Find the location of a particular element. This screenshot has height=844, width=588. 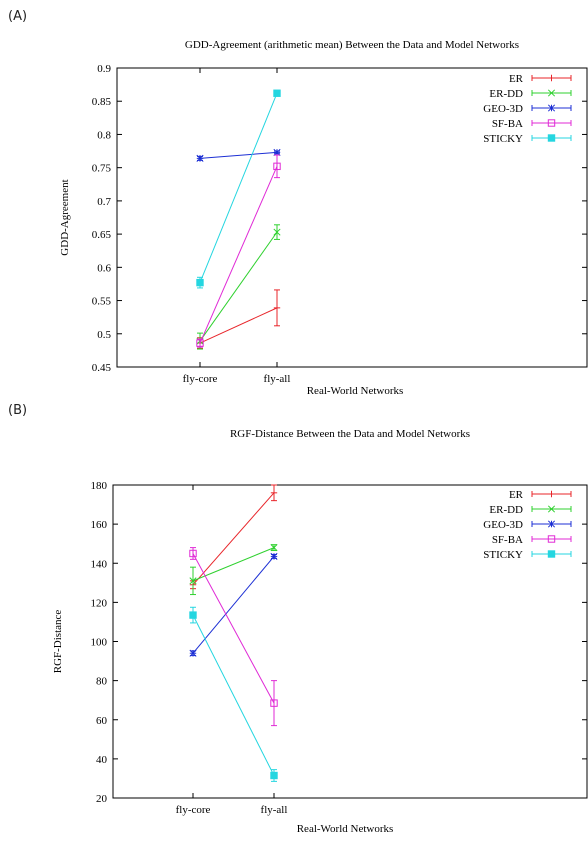

chart-a-xtick-label: fly-all is located at coordinates (277, 379).